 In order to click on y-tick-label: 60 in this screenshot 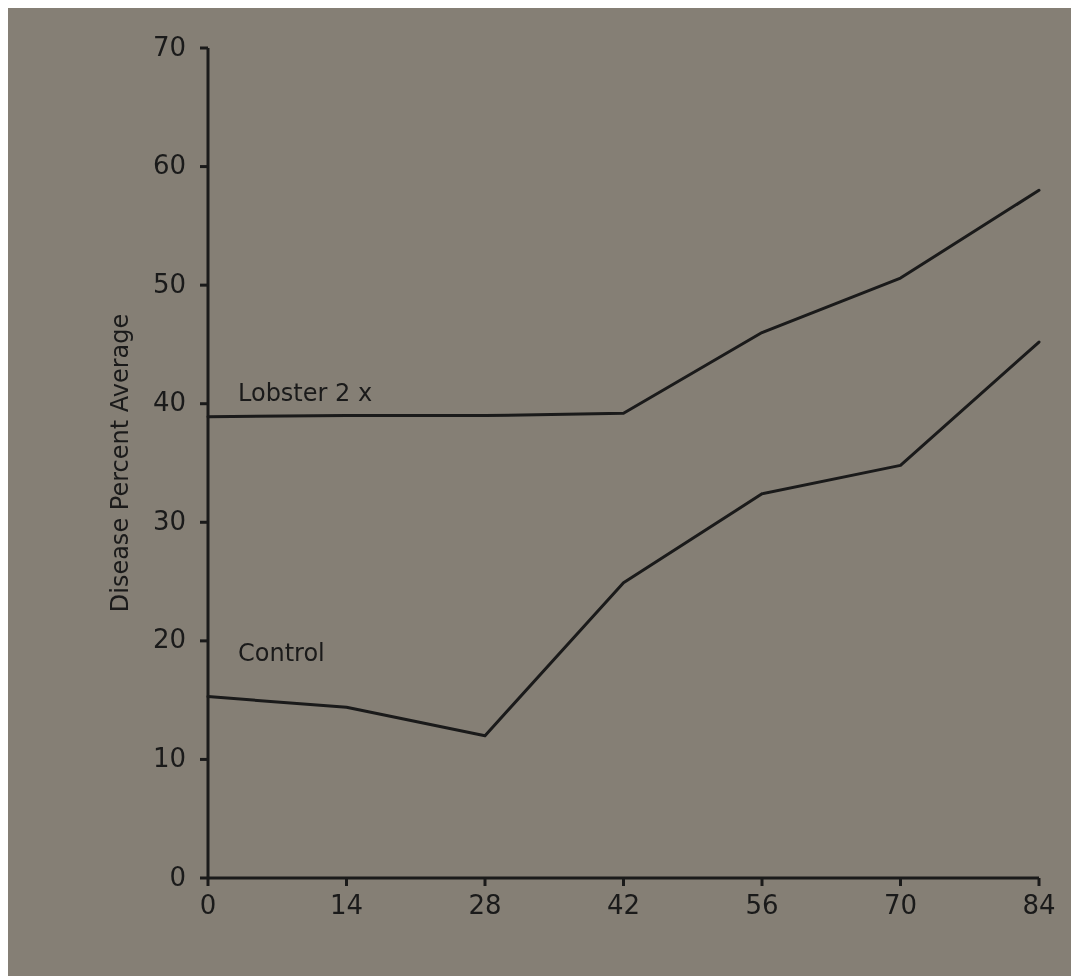, I will do `click(169, 165)`.